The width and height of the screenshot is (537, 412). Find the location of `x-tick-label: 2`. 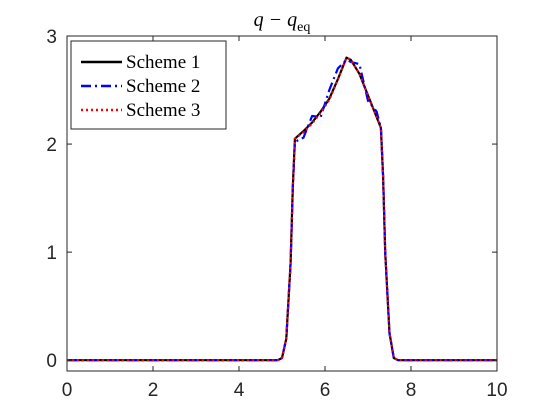

x-tick-label: 2 is located at coordinates (153, 390).